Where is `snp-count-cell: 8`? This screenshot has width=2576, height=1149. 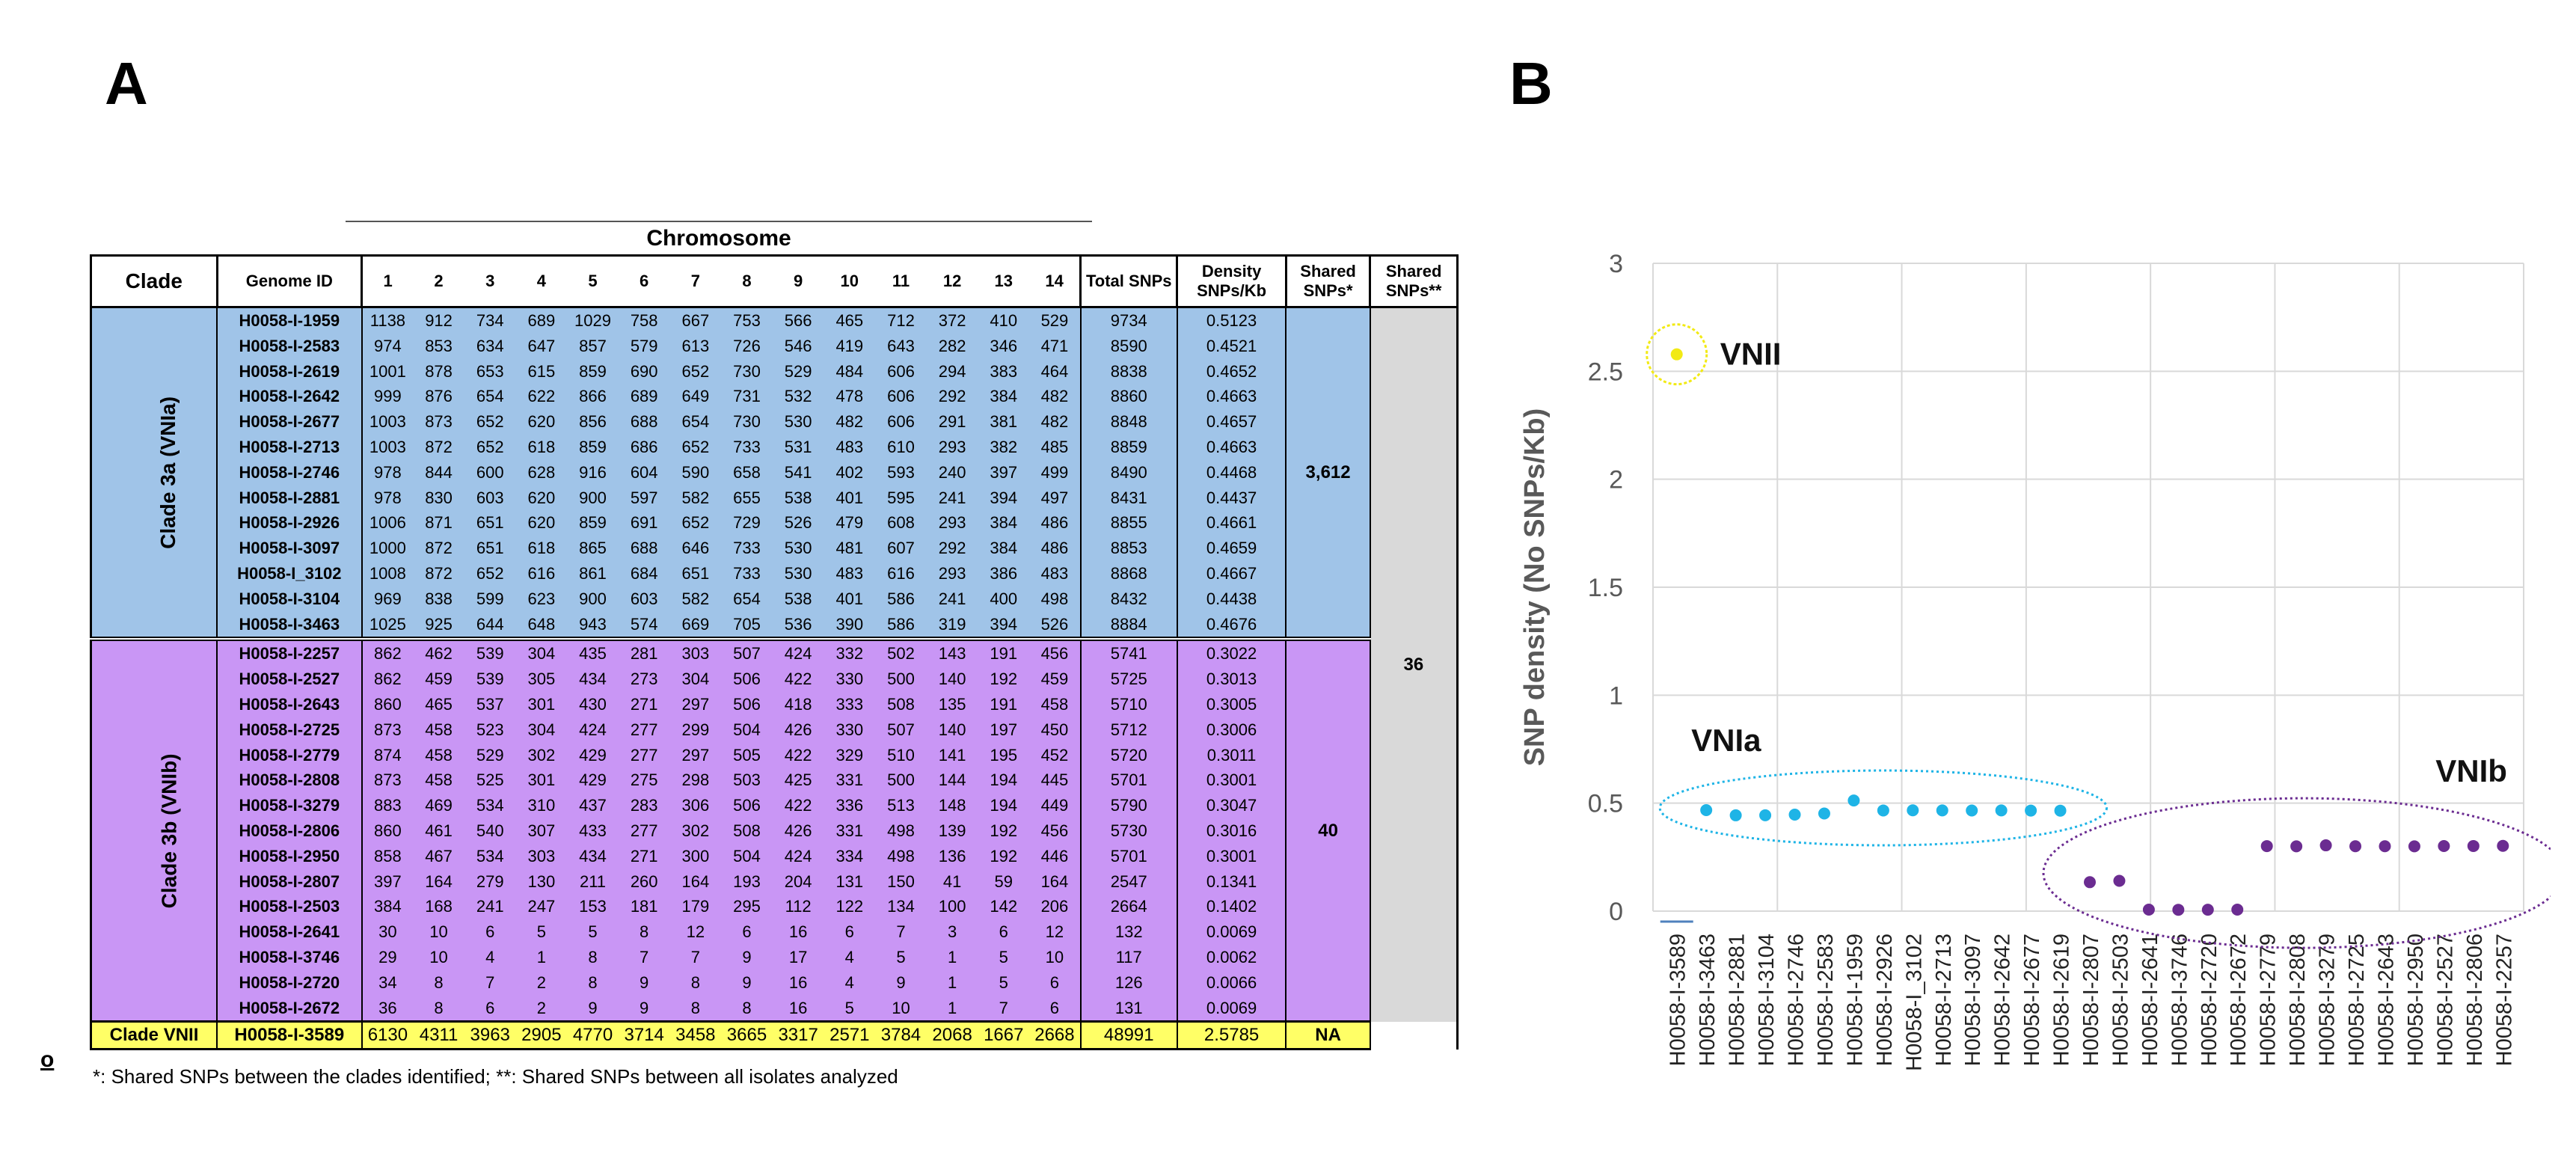 snp-count-cell: 8 is located at coordinates (438, 982).